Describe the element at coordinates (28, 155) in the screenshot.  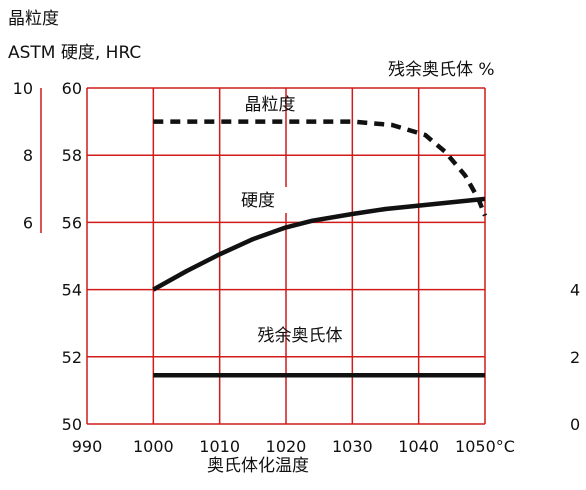
I see `grain-size-tick-label: 8` at that location.